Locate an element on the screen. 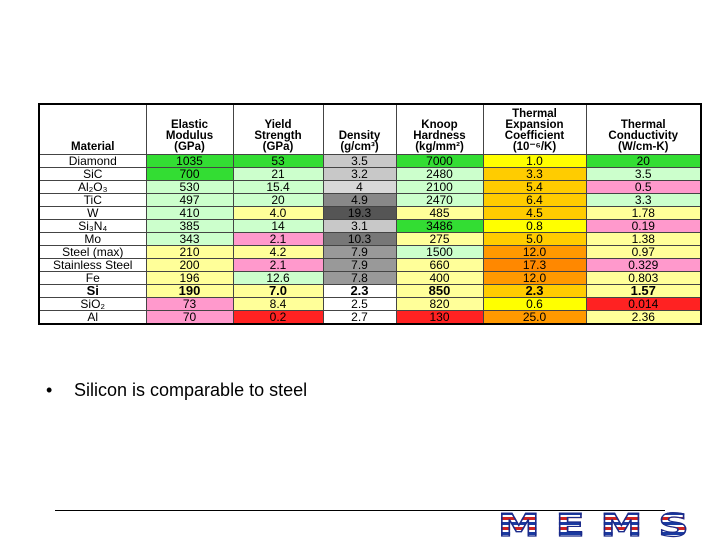 The height and width of the screenshot is (540, 720). value-cell: 3.2 is located at coordinates (359, 174).